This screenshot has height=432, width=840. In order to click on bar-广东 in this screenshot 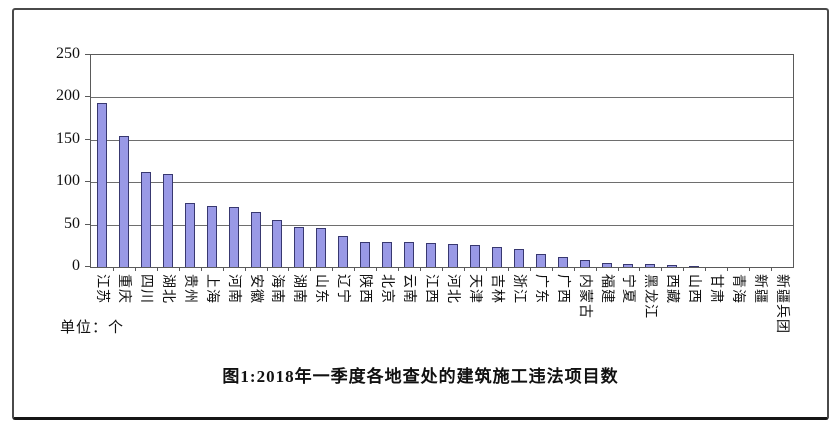, I will do `click(541, 260)`.